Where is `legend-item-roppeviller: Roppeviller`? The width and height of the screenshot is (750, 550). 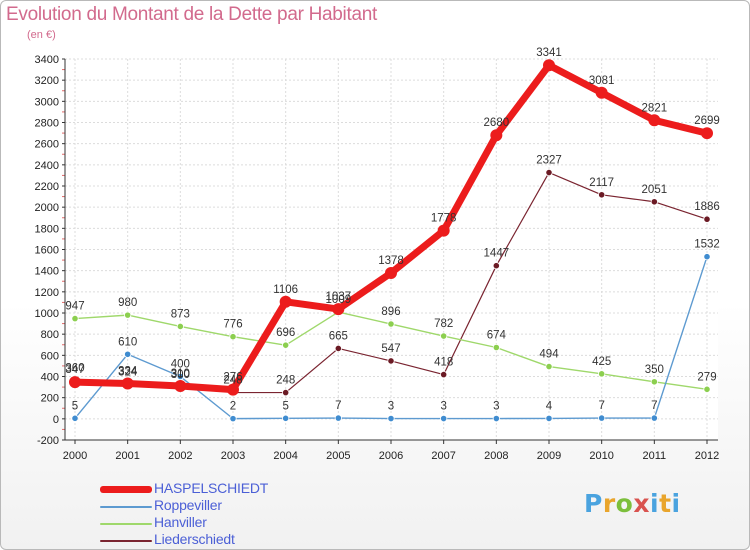
legend-item-roppeviller: Roppeviller is located at coordinates (220, 506).